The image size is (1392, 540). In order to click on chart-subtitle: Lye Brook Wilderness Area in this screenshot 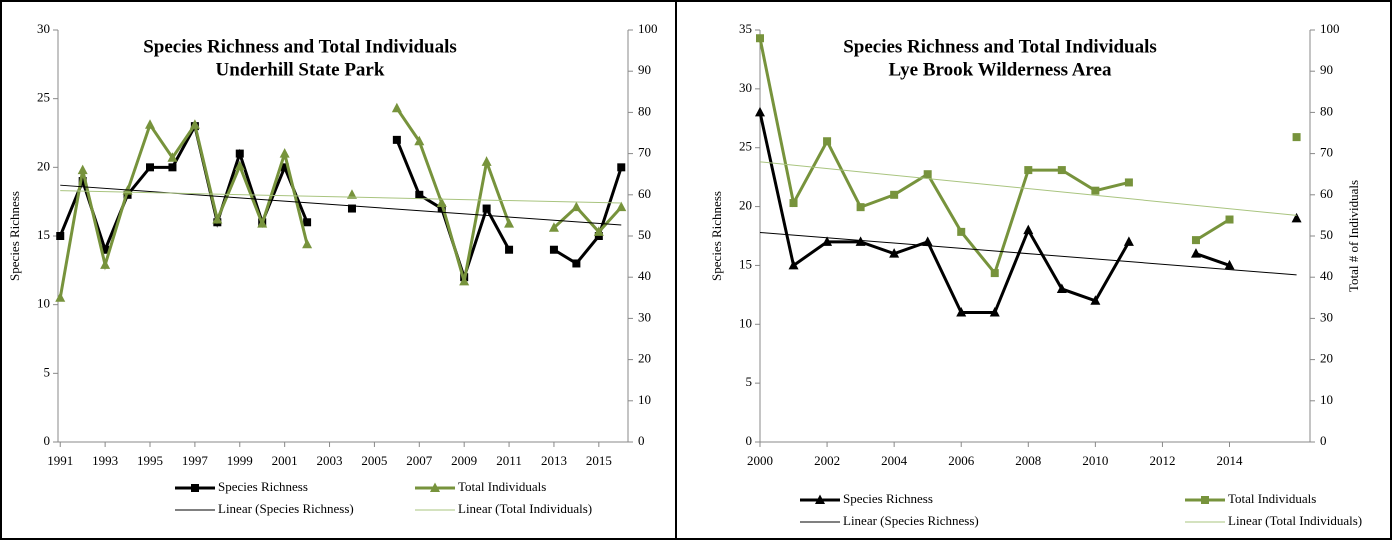, I will do `click(1000, 69)`.